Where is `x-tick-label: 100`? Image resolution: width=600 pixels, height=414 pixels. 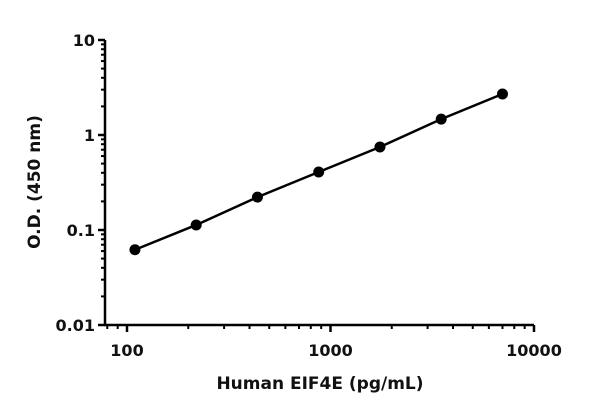 x-tick-label: 100 is located at coordinates (126, 350).